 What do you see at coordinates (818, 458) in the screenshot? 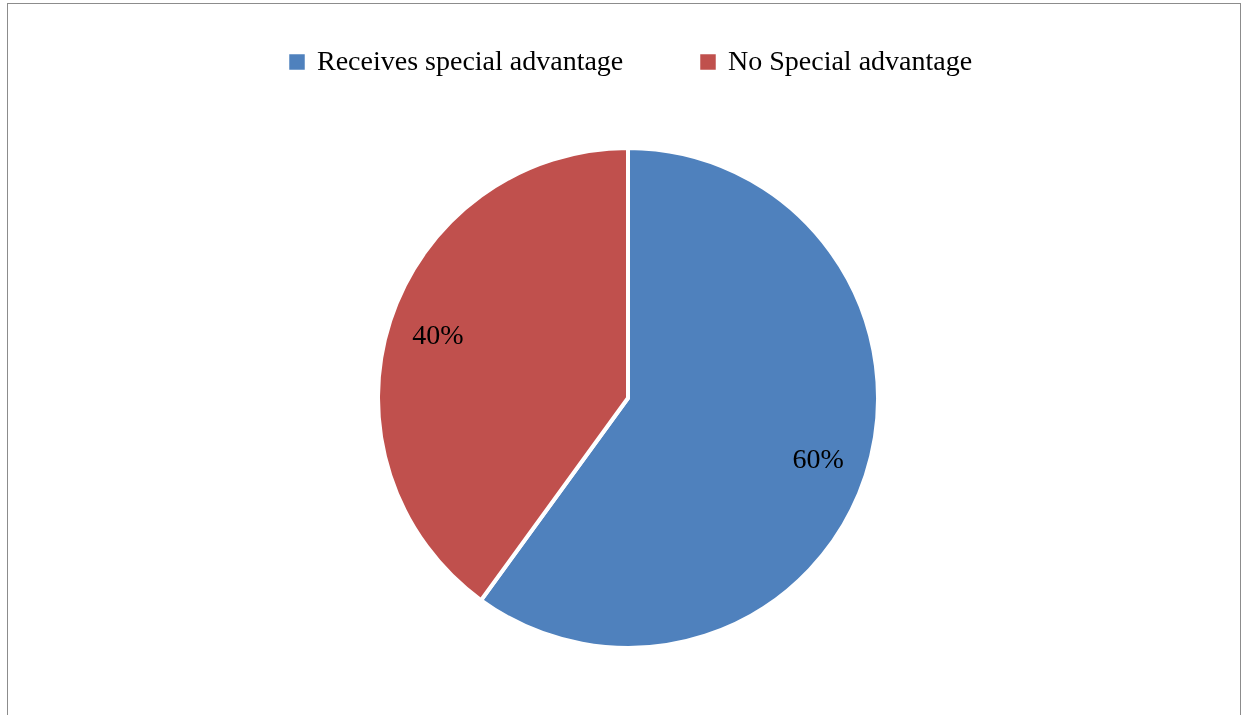
I see `data-label: 60%` at bounding box center [818, 458].